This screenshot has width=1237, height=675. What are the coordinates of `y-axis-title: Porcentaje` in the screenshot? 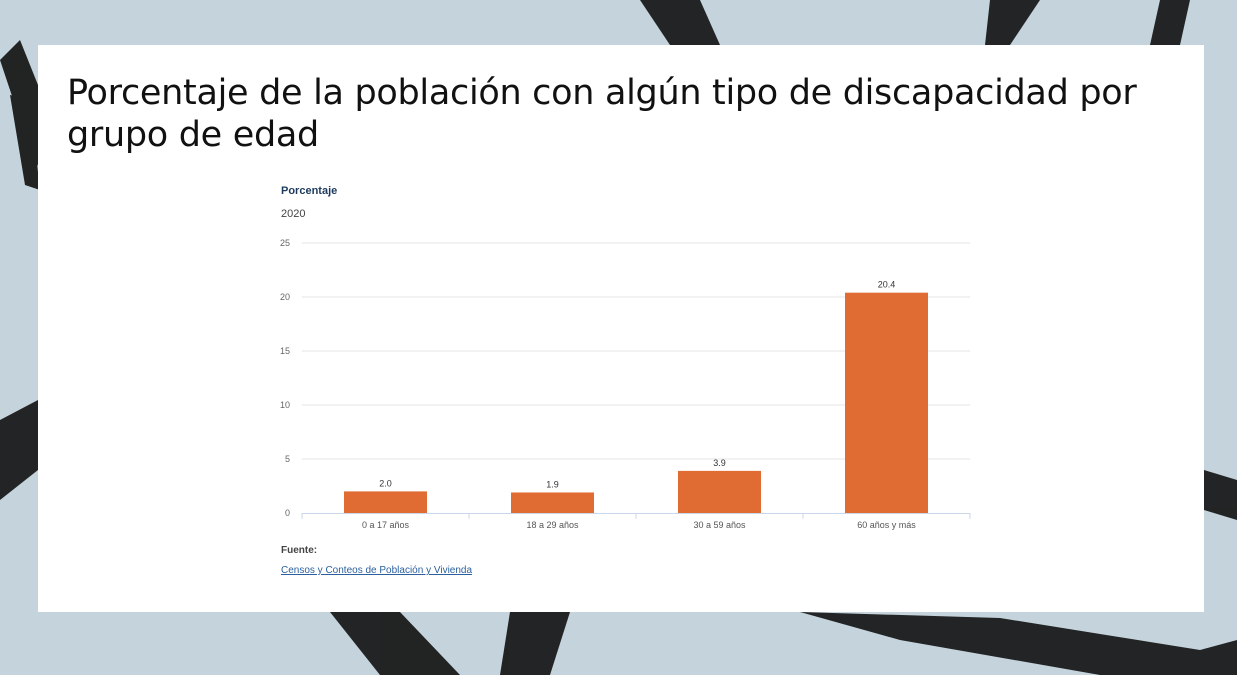 It's located at (309, 191).